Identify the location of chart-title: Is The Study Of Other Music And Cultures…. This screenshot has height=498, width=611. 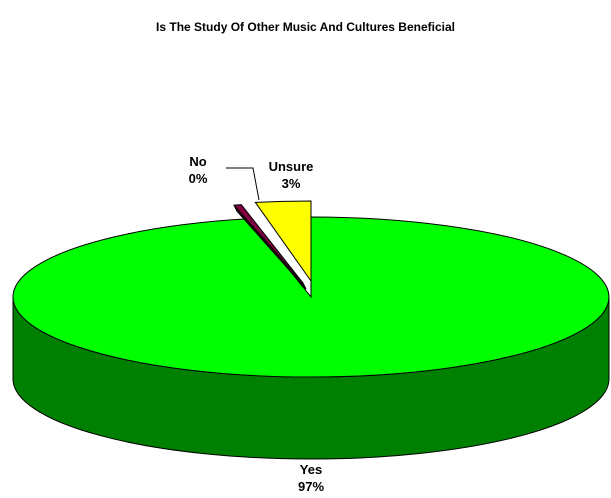
(305, 27).